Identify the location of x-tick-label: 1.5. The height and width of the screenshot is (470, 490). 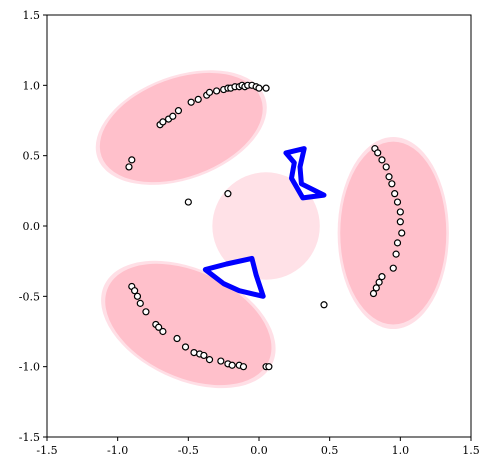
(471, 450).